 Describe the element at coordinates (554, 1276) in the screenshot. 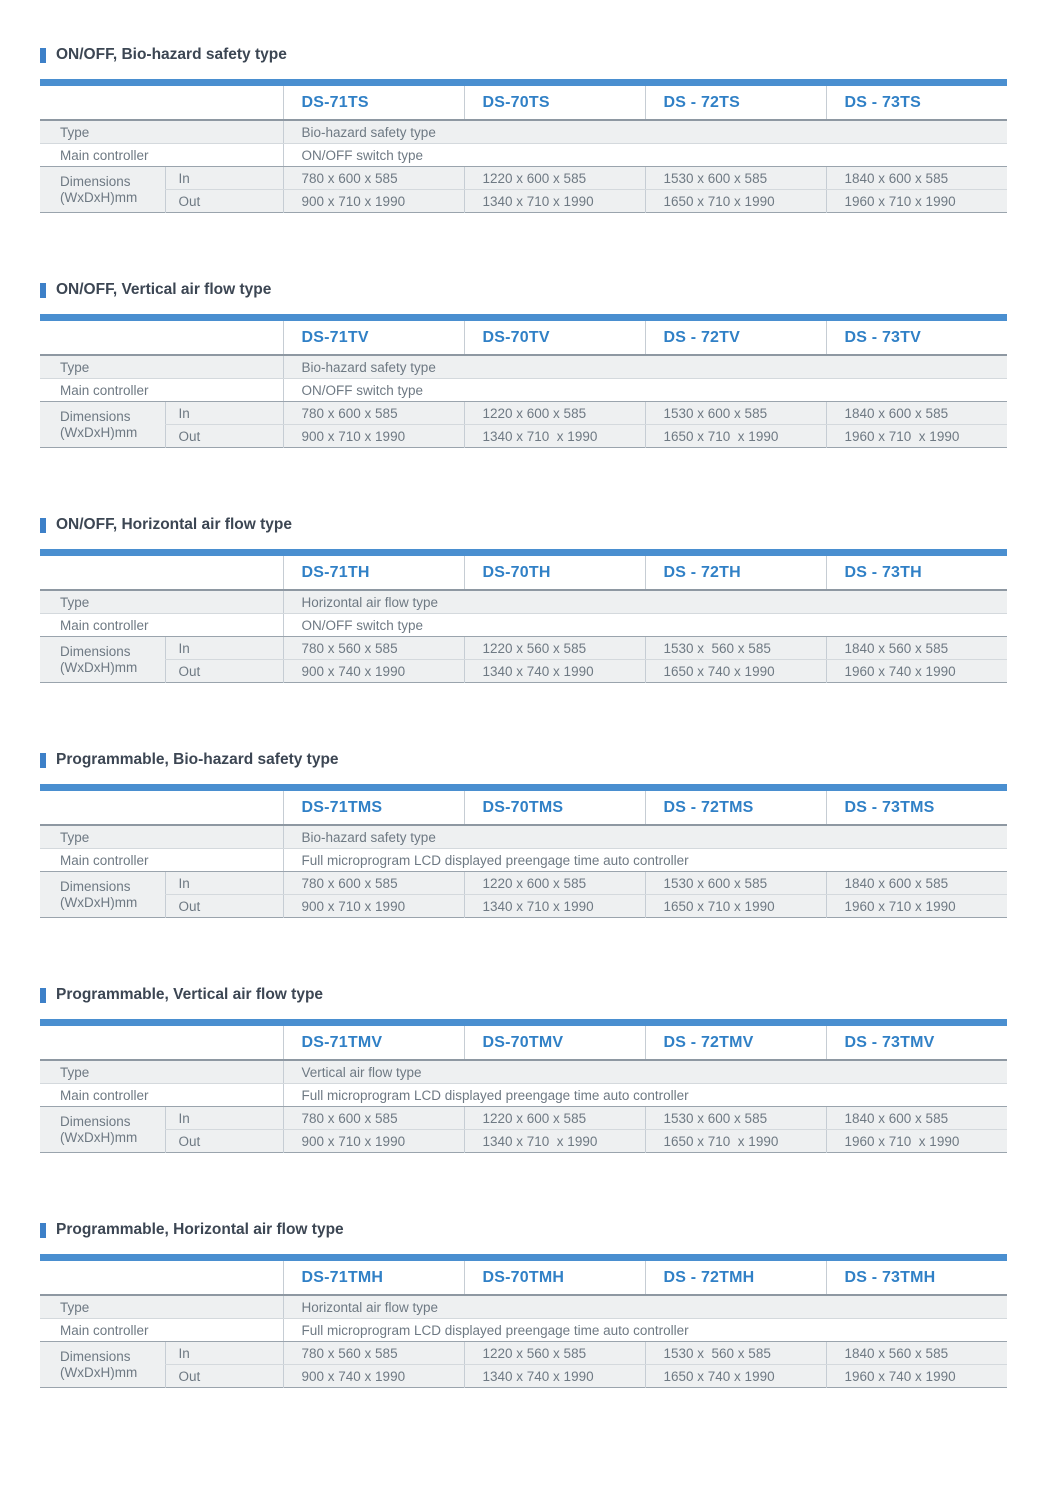

I see `model-name: DS-70TMH` at that location.